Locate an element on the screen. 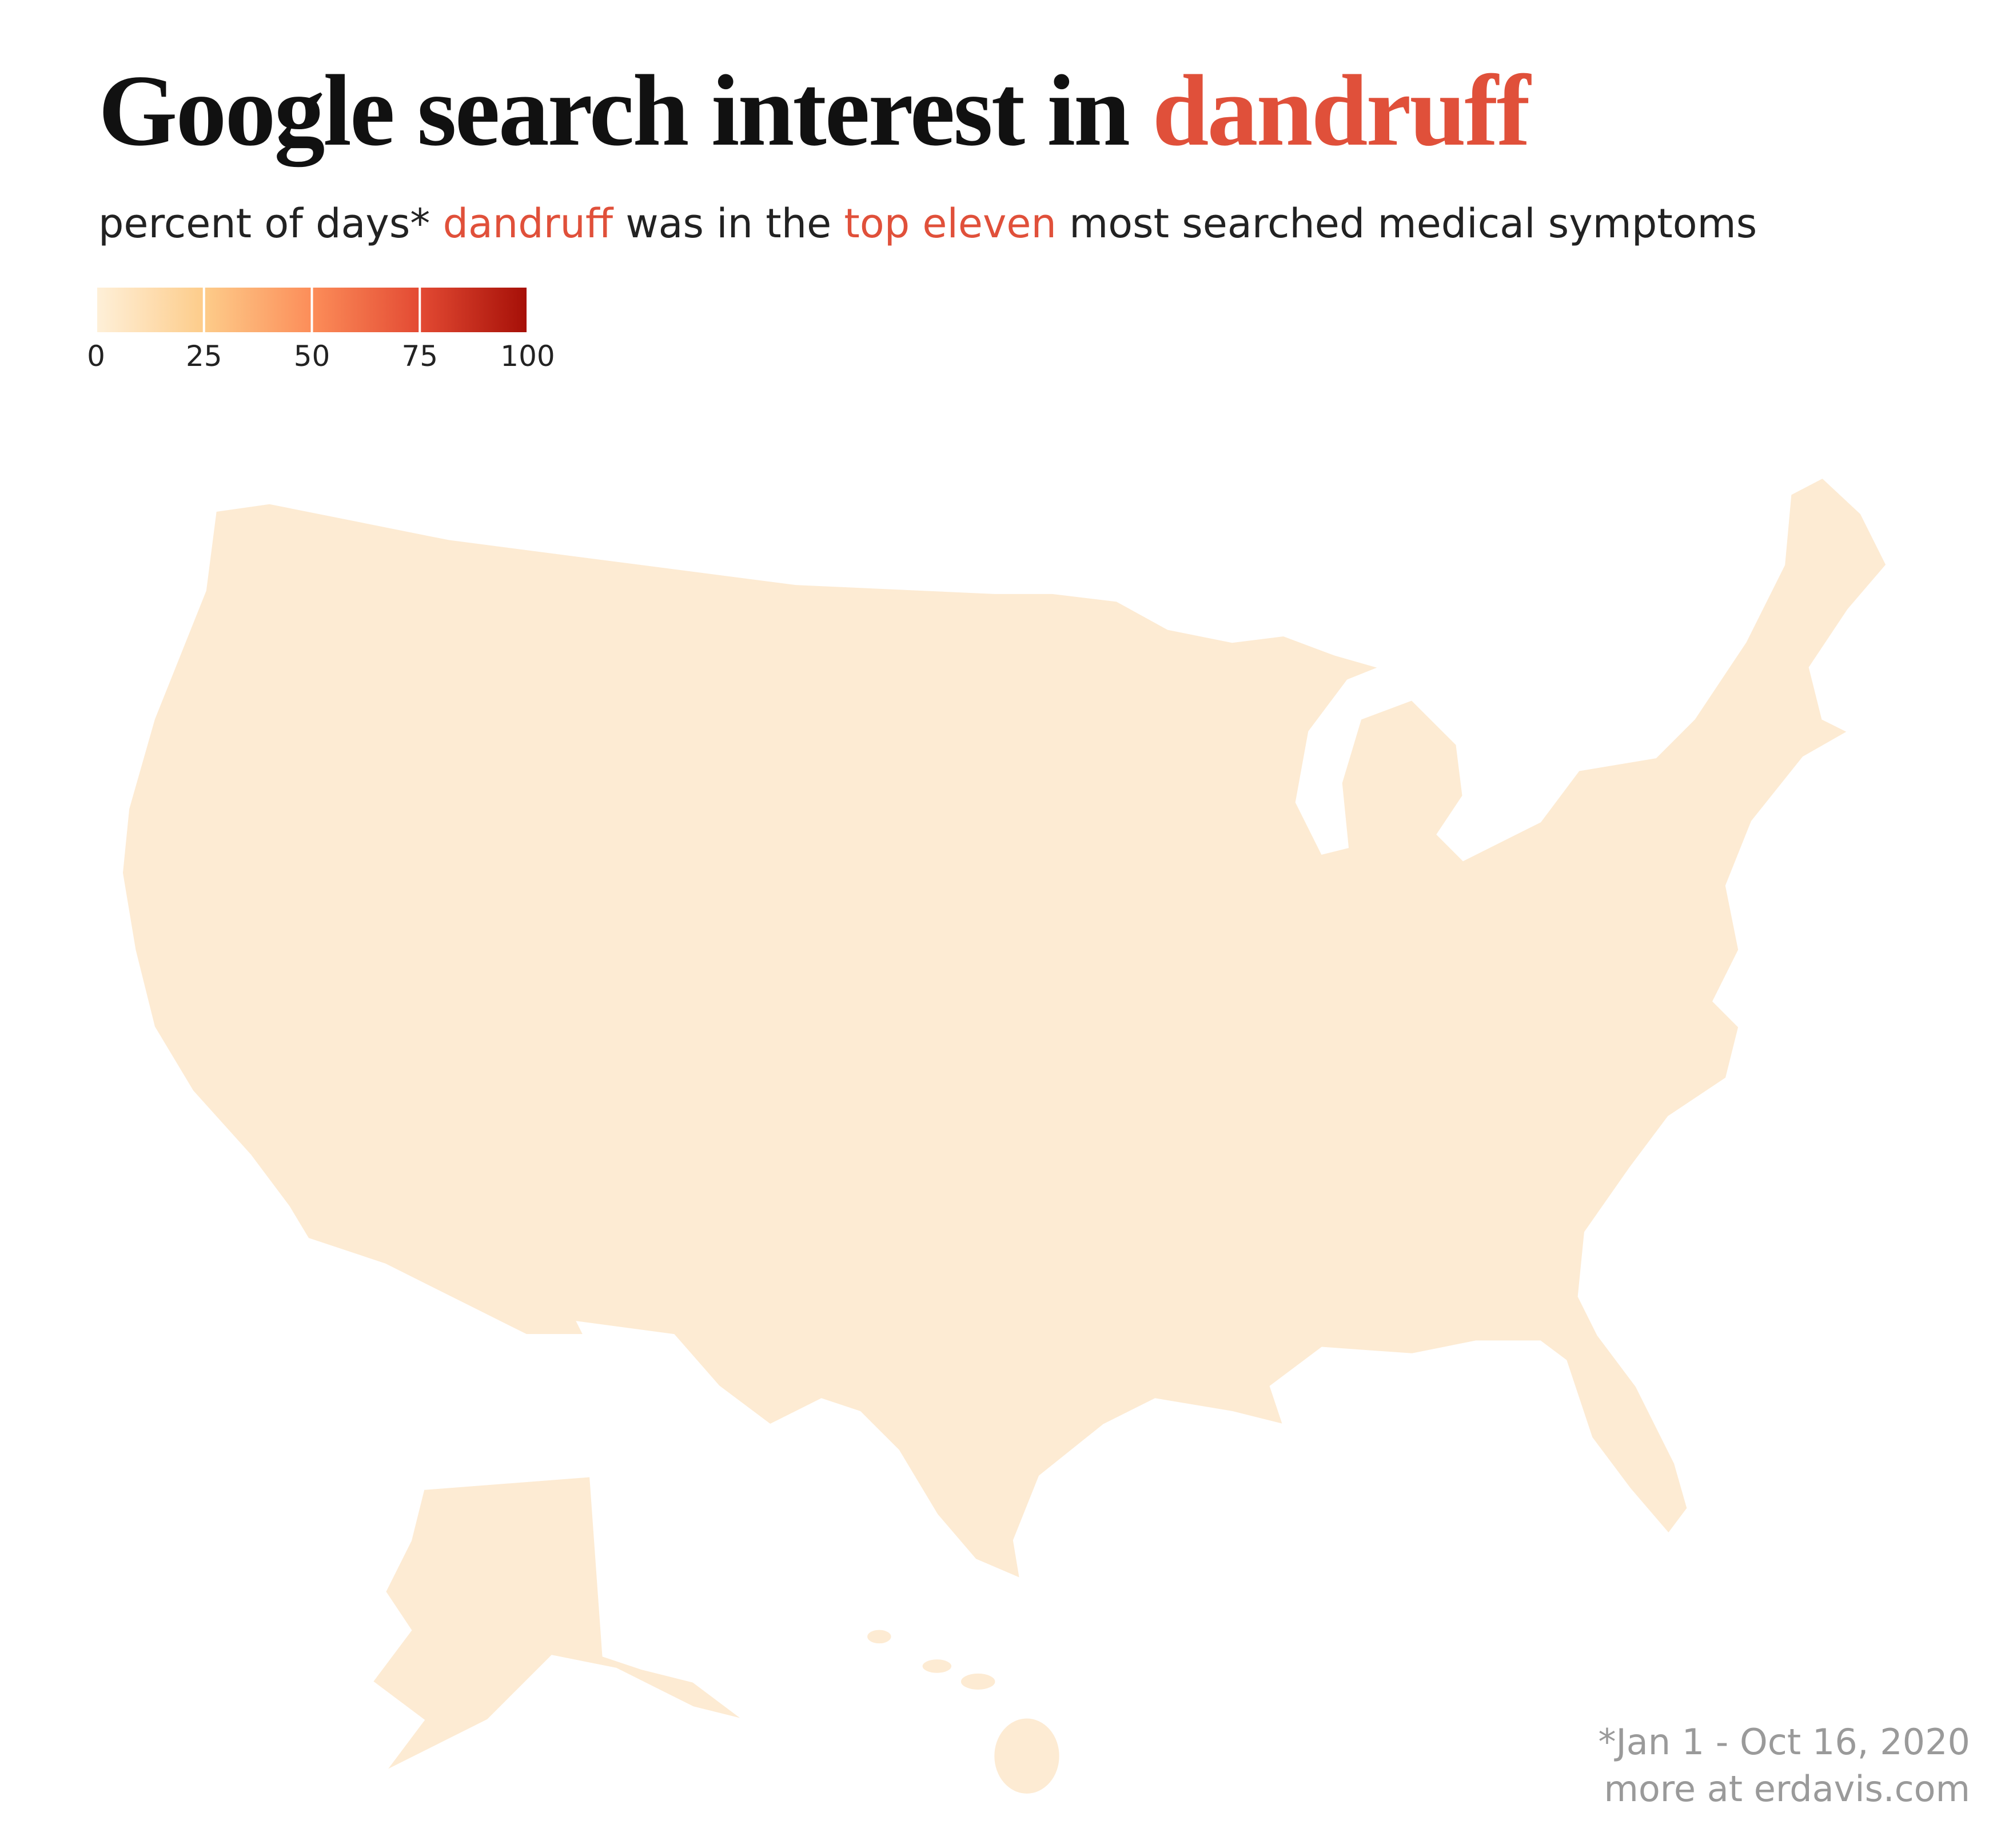 The width and height of the screenshot is (2001, 1848). legend-tick-label: 100 is located at coordinates (527, 356).